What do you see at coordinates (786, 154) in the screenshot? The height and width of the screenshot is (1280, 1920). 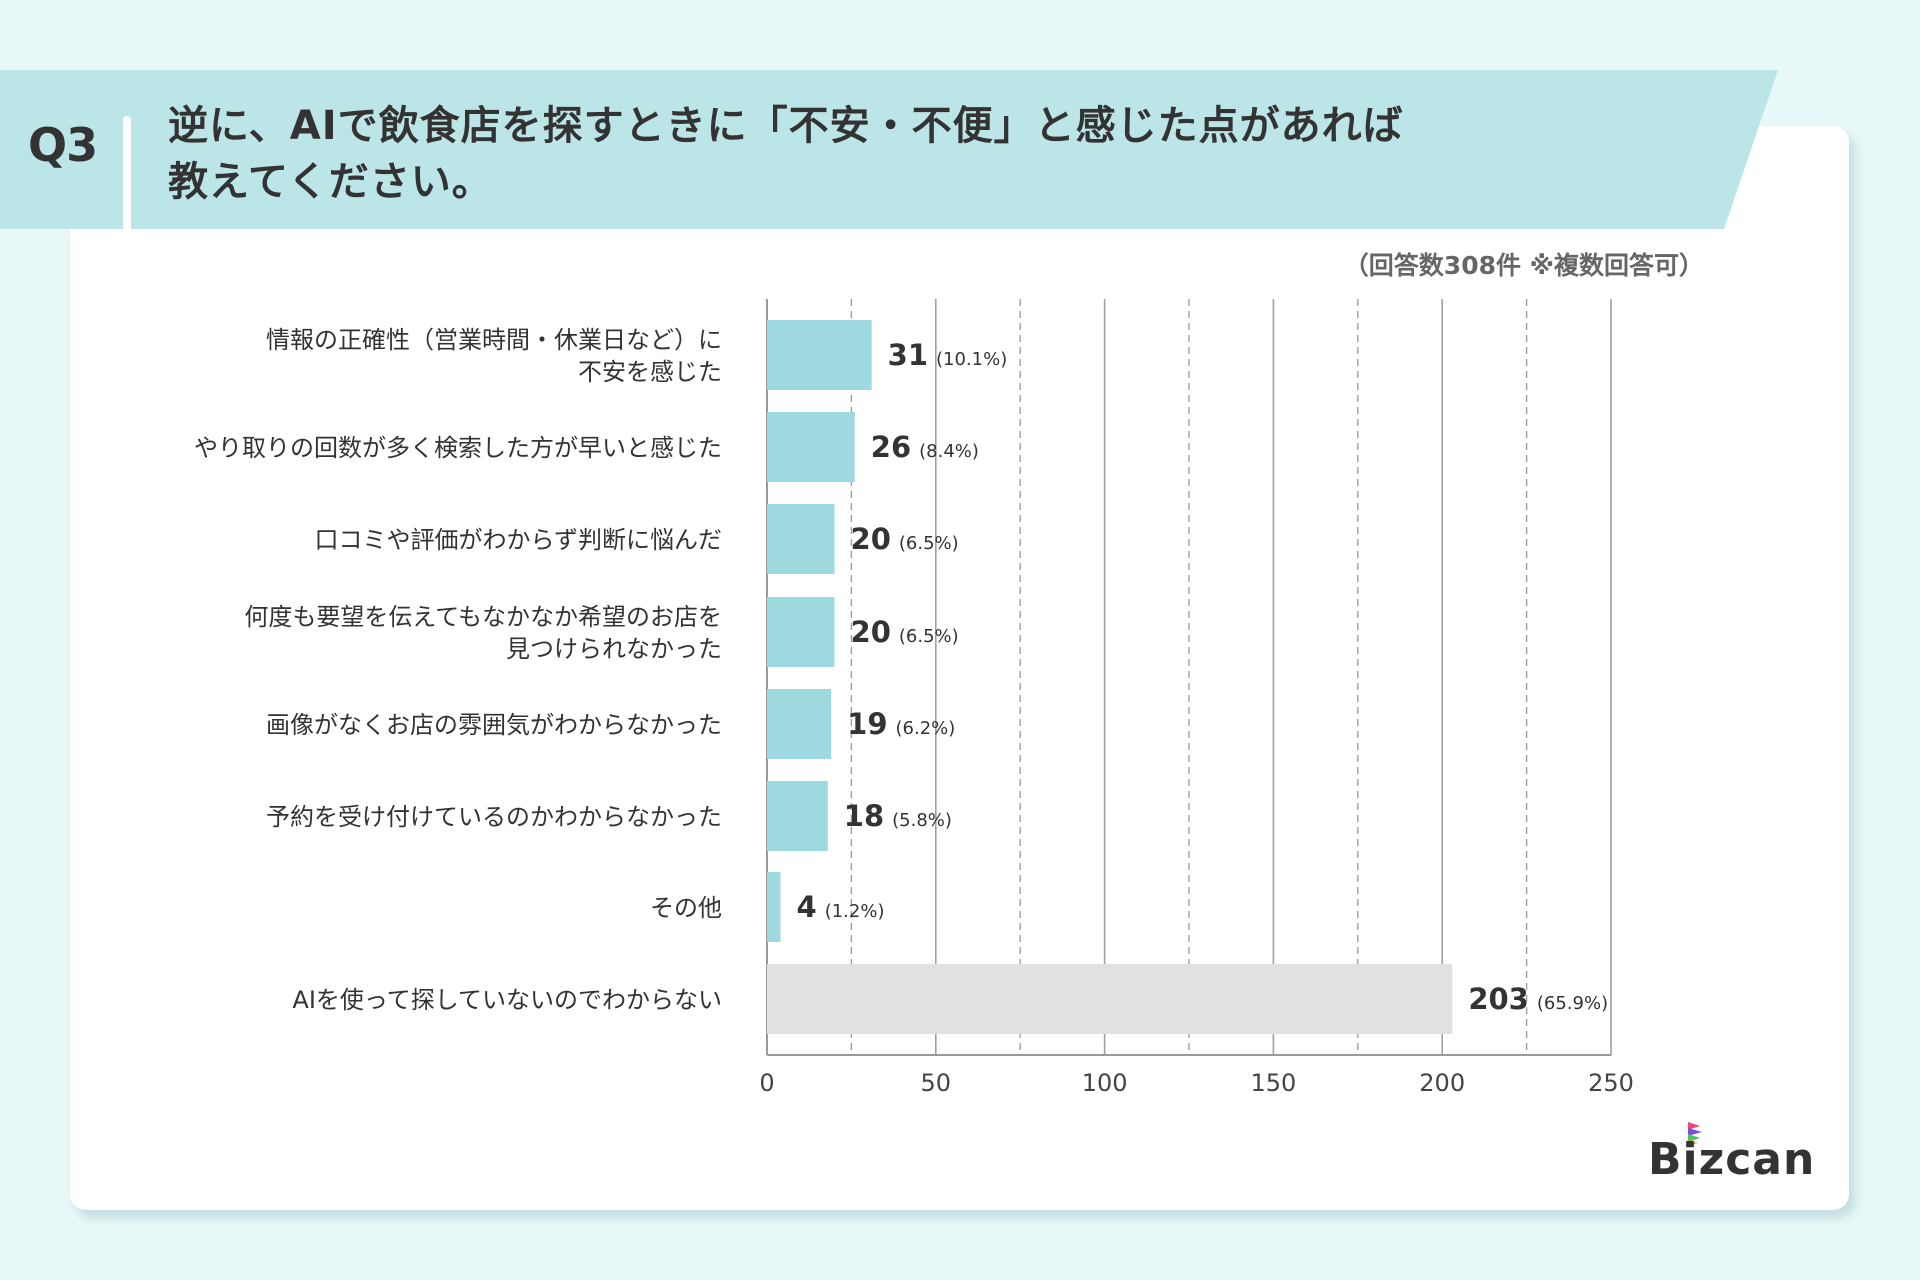 I see `question-title: 逆に、AIで飲食店を探すときに「不安・不便」と感じた点があれば 教えてください。` at bounding box center [786, 154].